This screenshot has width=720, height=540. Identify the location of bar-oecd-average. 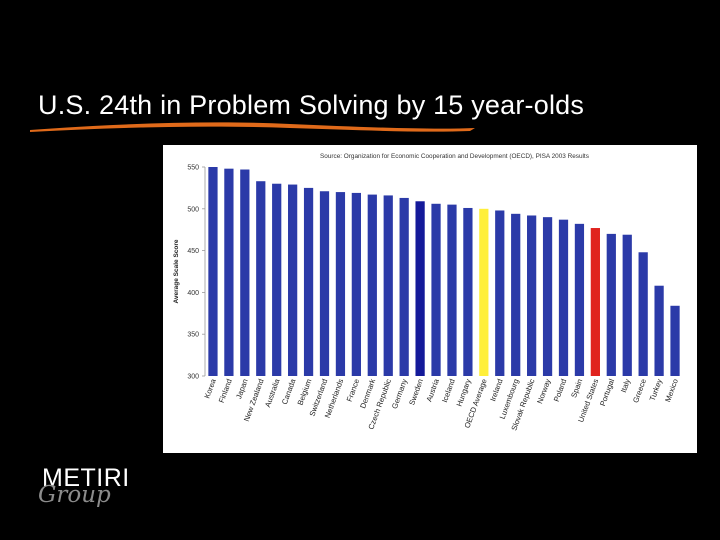
(484, 292).